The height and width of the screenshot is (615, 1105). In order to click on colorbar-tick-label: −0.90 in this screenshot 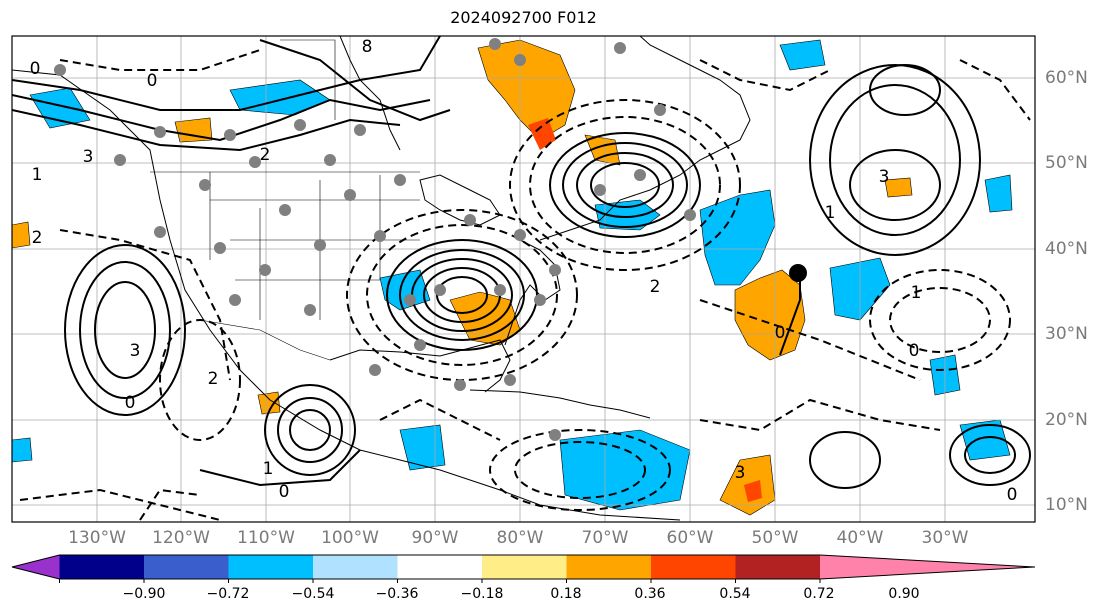, I will do `click(144, 594)`.